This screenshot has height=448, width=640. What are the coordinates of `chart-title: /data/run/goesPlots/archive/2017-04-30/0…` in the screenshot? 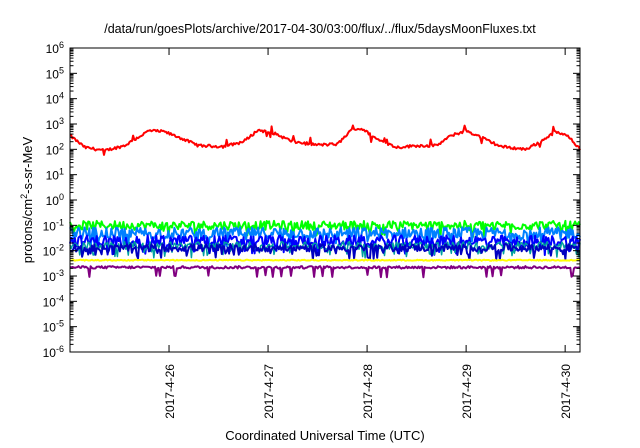 It's located at (320, 29).